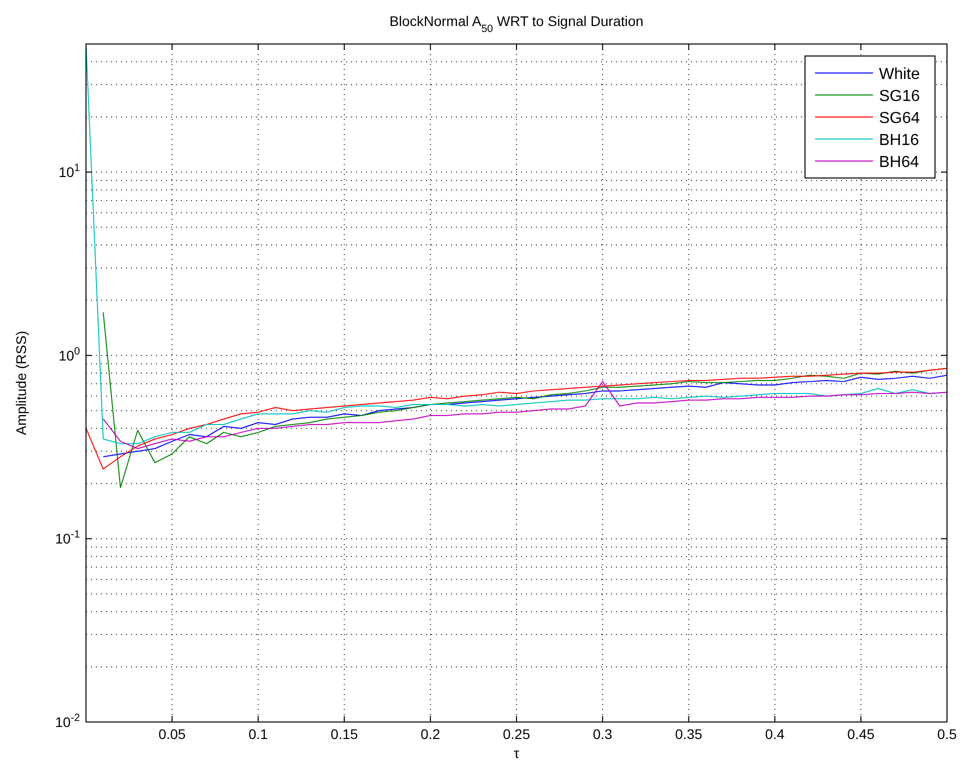 The image size is (964, 775). Describe the element at coordinates (899, 162) in the screenshot. I see `legend-label: BH64` at that location.